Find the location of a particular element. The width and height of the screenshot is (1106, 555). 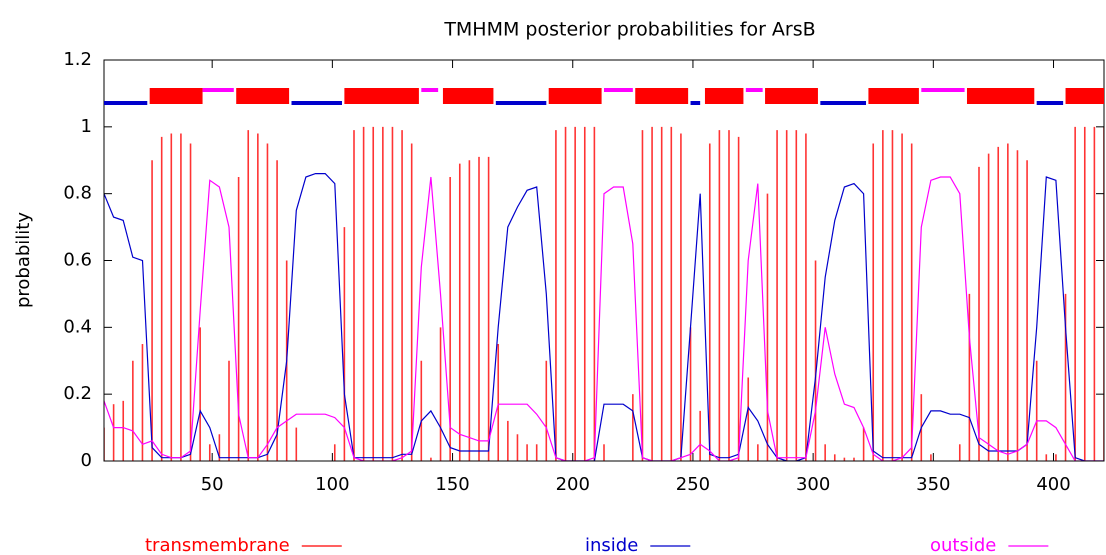

legend-label: inside is located at coordinates (611, 545).